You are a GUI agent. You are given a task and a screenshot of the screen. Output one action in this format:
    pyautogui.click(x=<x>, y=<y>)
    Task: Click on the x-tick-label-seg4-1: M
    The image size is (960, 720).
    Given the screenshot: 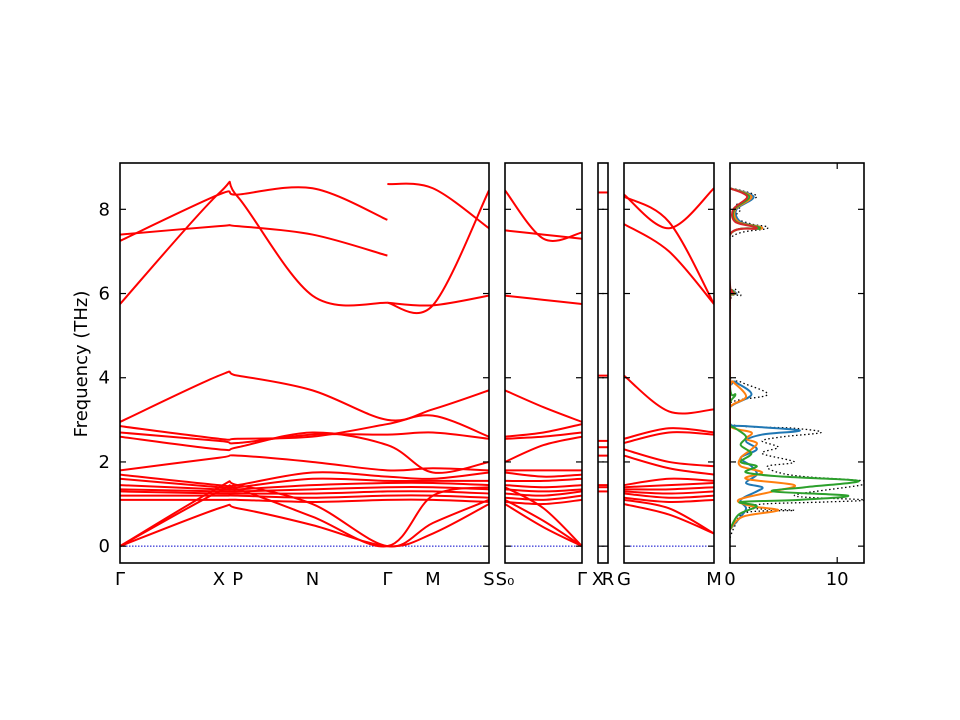 What is the action you would take?
    pyautogui.click(x=714, y=579)
    